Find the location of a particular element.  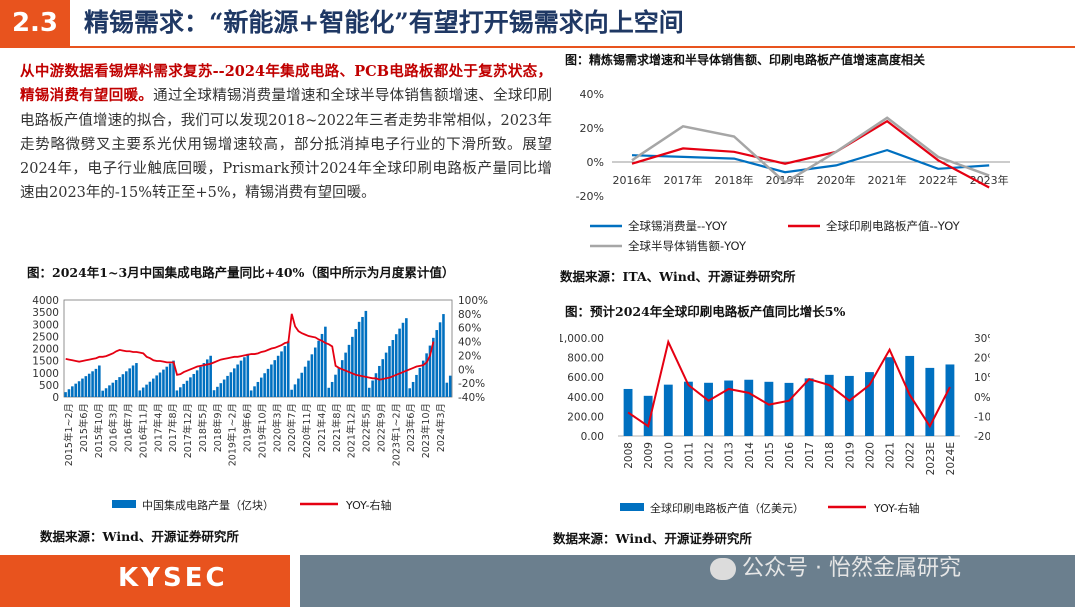

series-layer is located at coordinates (810, 152).